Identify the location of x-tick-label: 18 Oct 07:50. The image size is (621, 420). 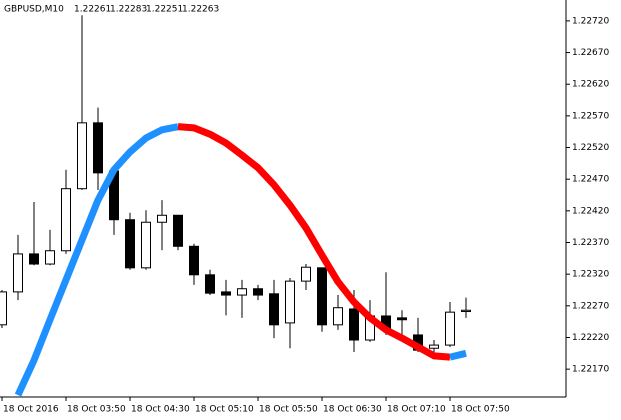
(480, 410).